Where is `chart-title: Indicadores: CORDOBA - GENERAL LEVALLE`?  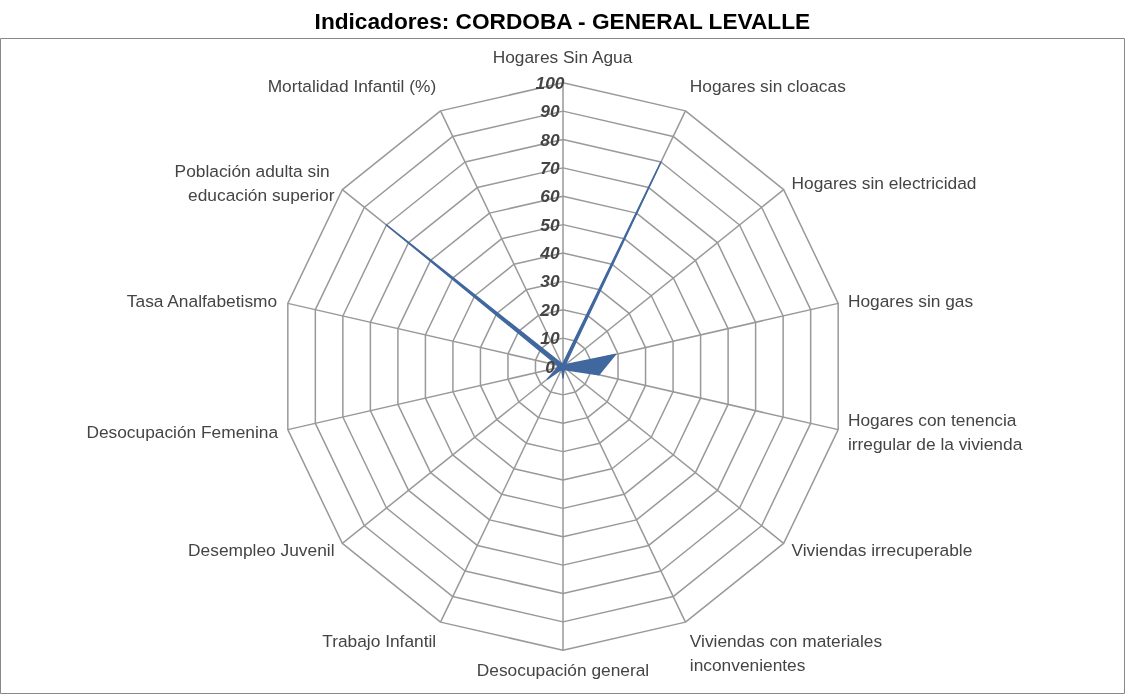
chart-title: Indicadores: CORDOBA - GENERAL LEVALLE is located at coordinates (562, 20).